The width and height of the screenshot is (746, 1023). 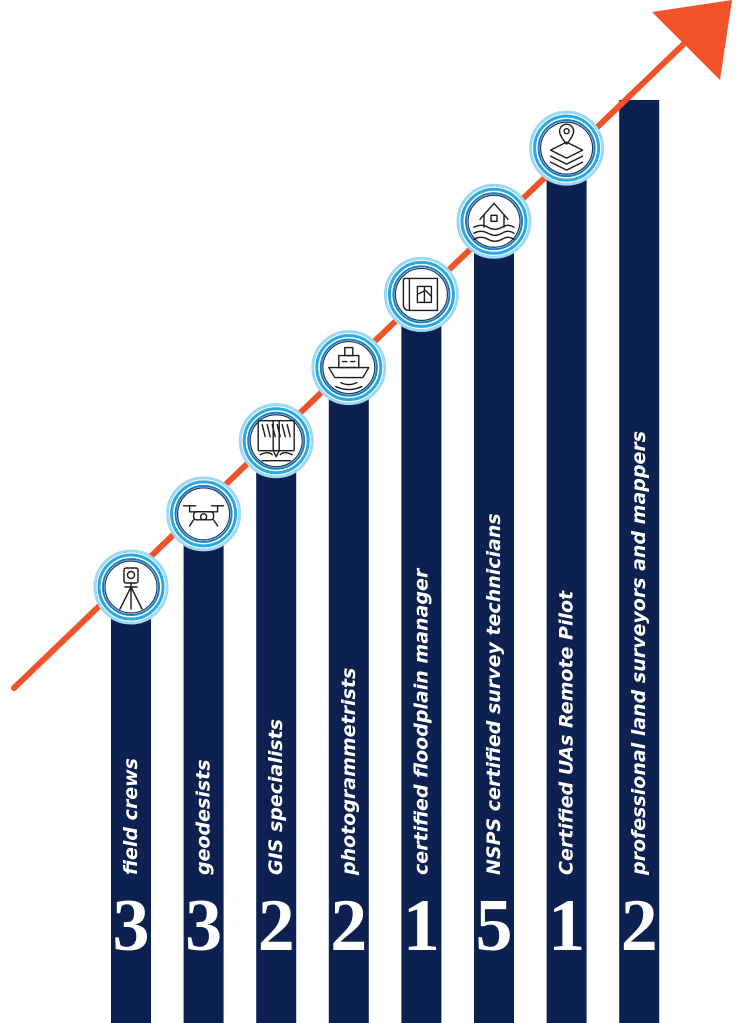 I want to click on staff-bar-6: NSPS certified survey technicians 5, so click(x=494, y=634).